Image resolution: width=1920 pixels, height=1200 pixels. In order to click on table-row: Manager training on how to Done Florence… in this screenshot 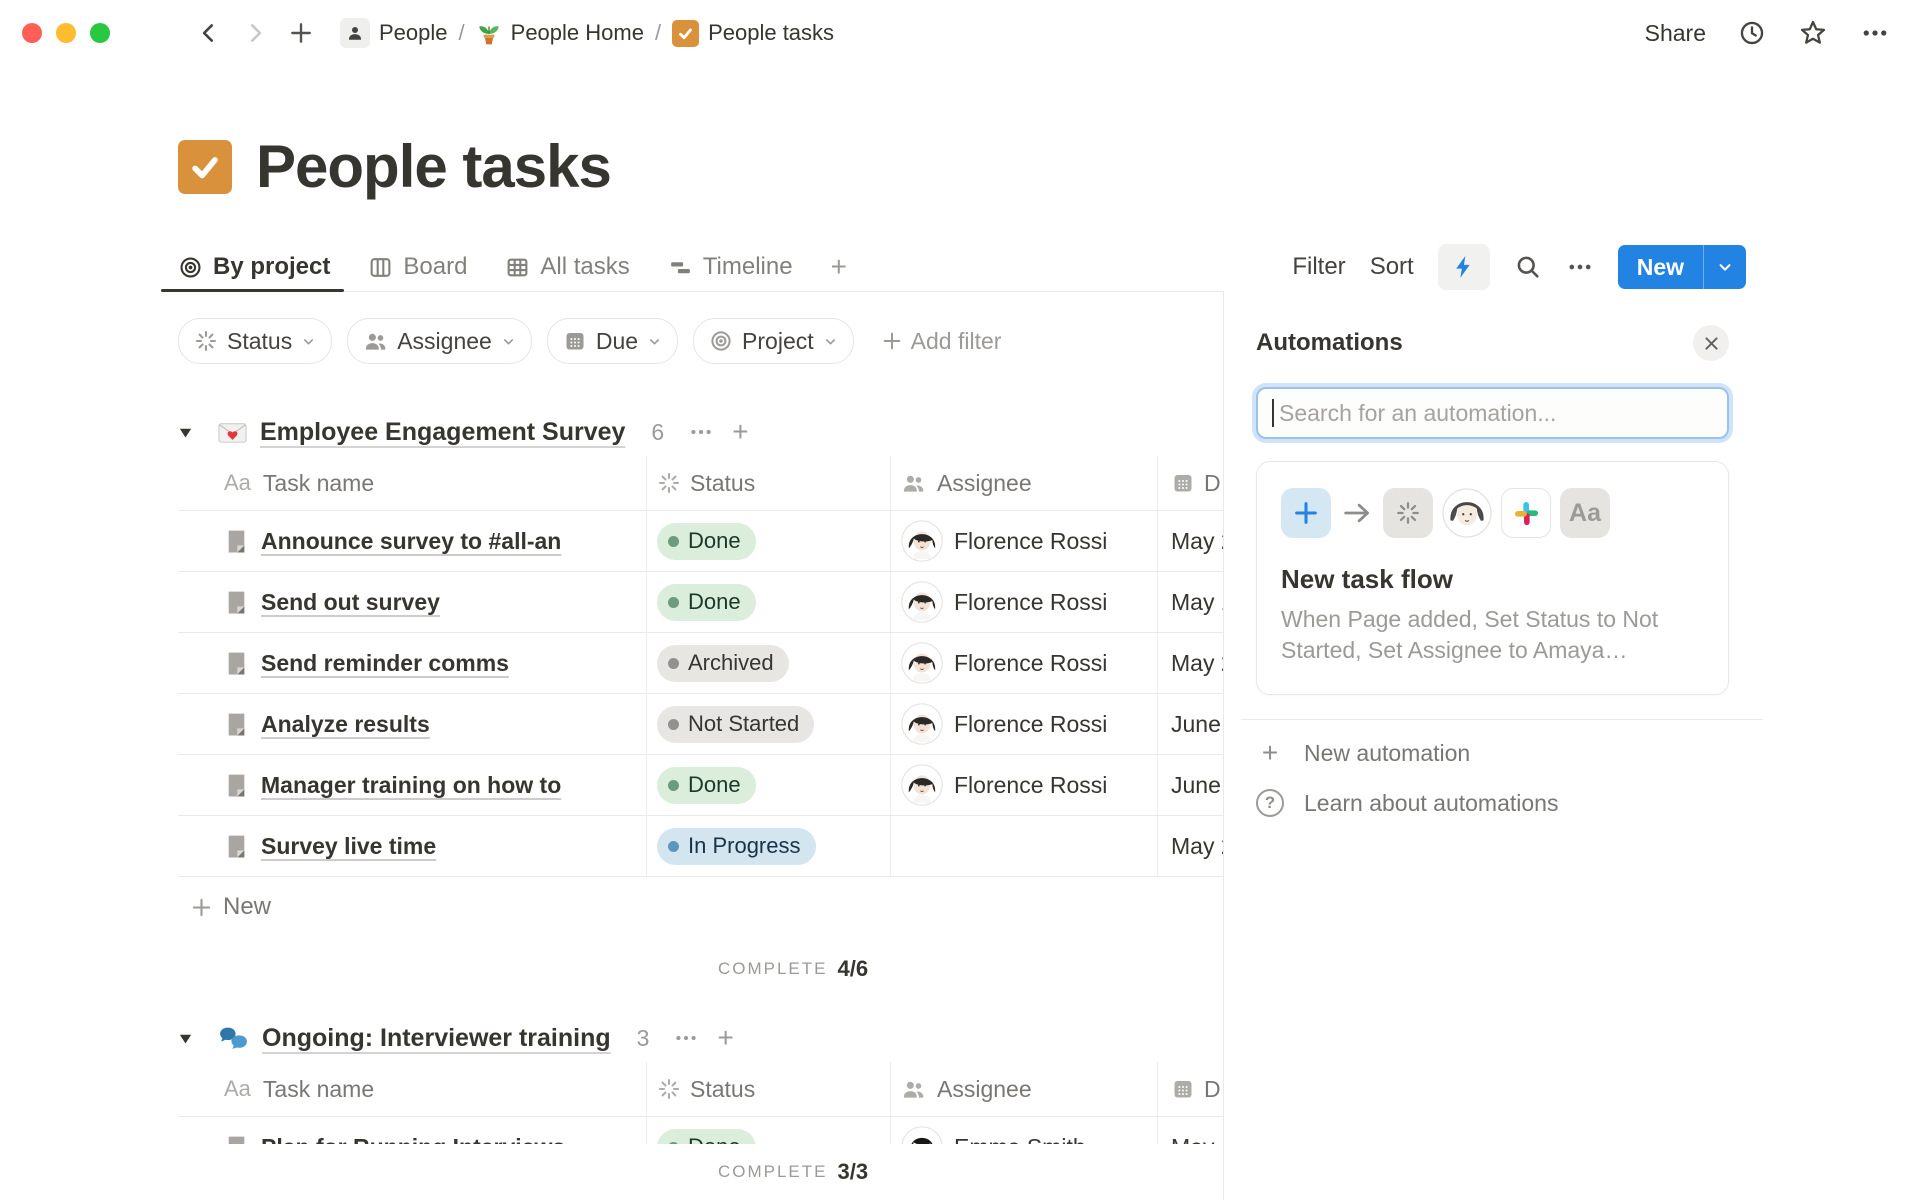, I will do `click(793, 785)`.